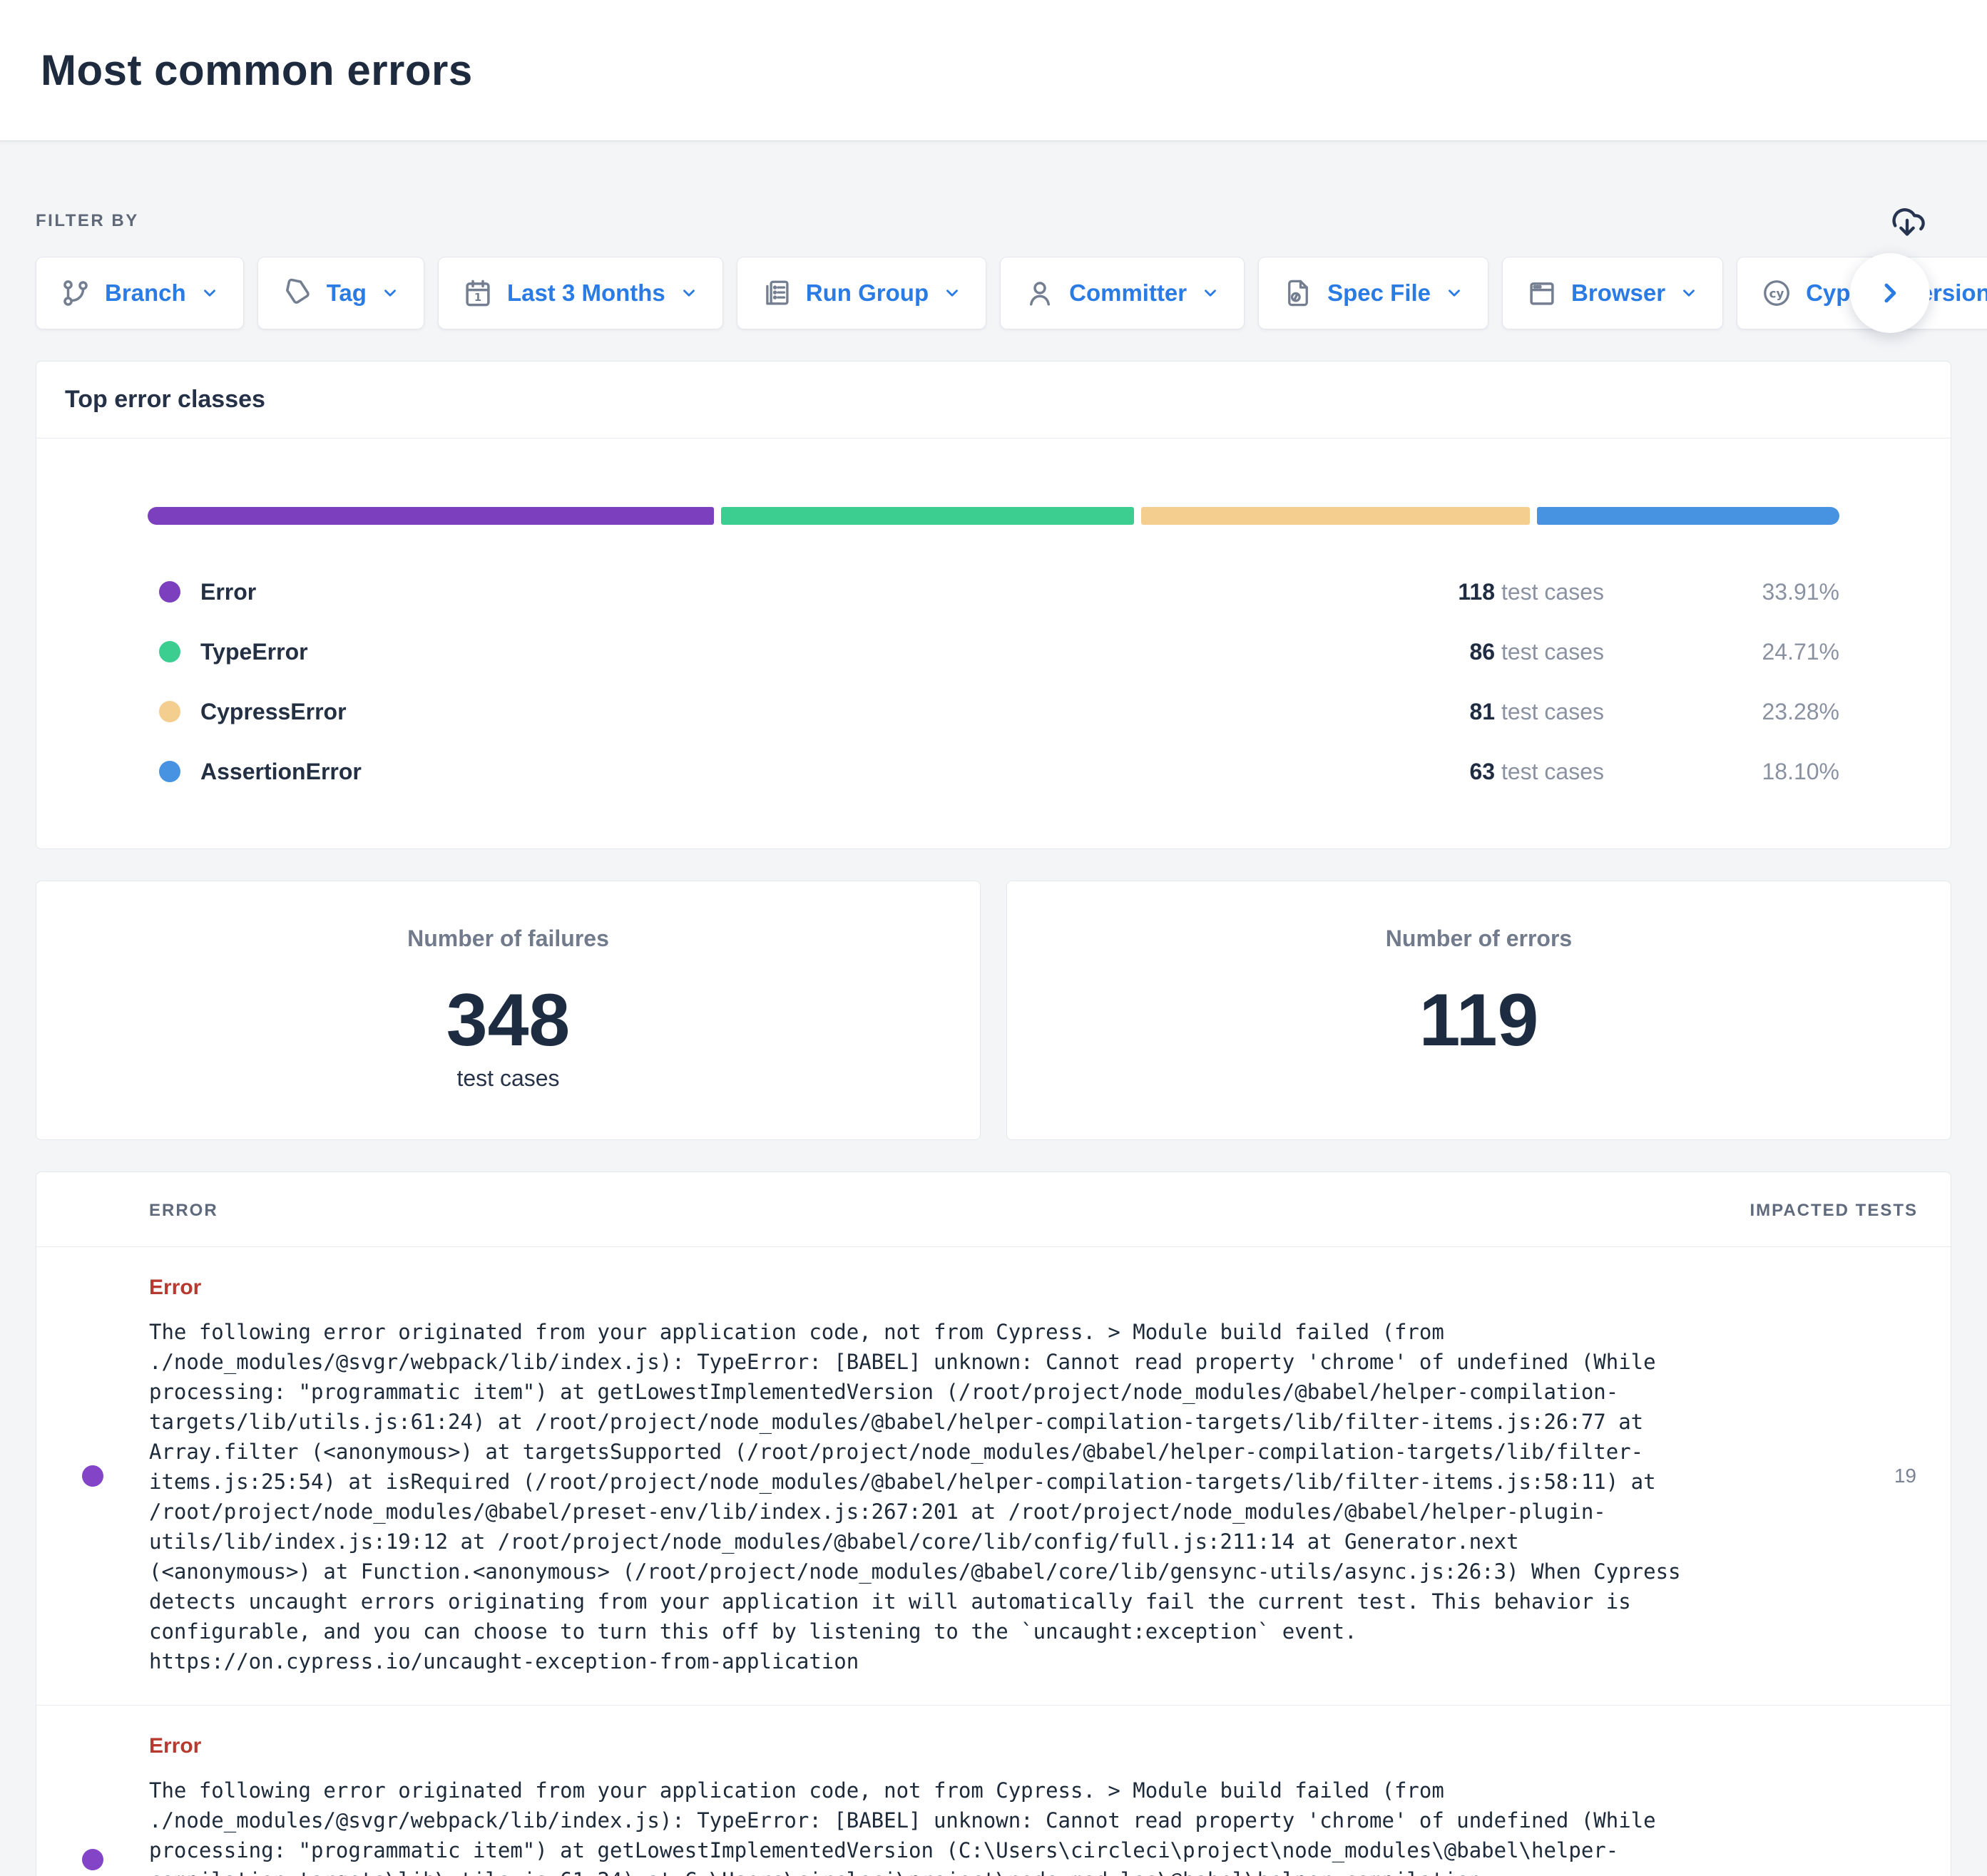 The image size is (1987, 1876). I want to click on calendar-icon: 1, so click(478, 293).